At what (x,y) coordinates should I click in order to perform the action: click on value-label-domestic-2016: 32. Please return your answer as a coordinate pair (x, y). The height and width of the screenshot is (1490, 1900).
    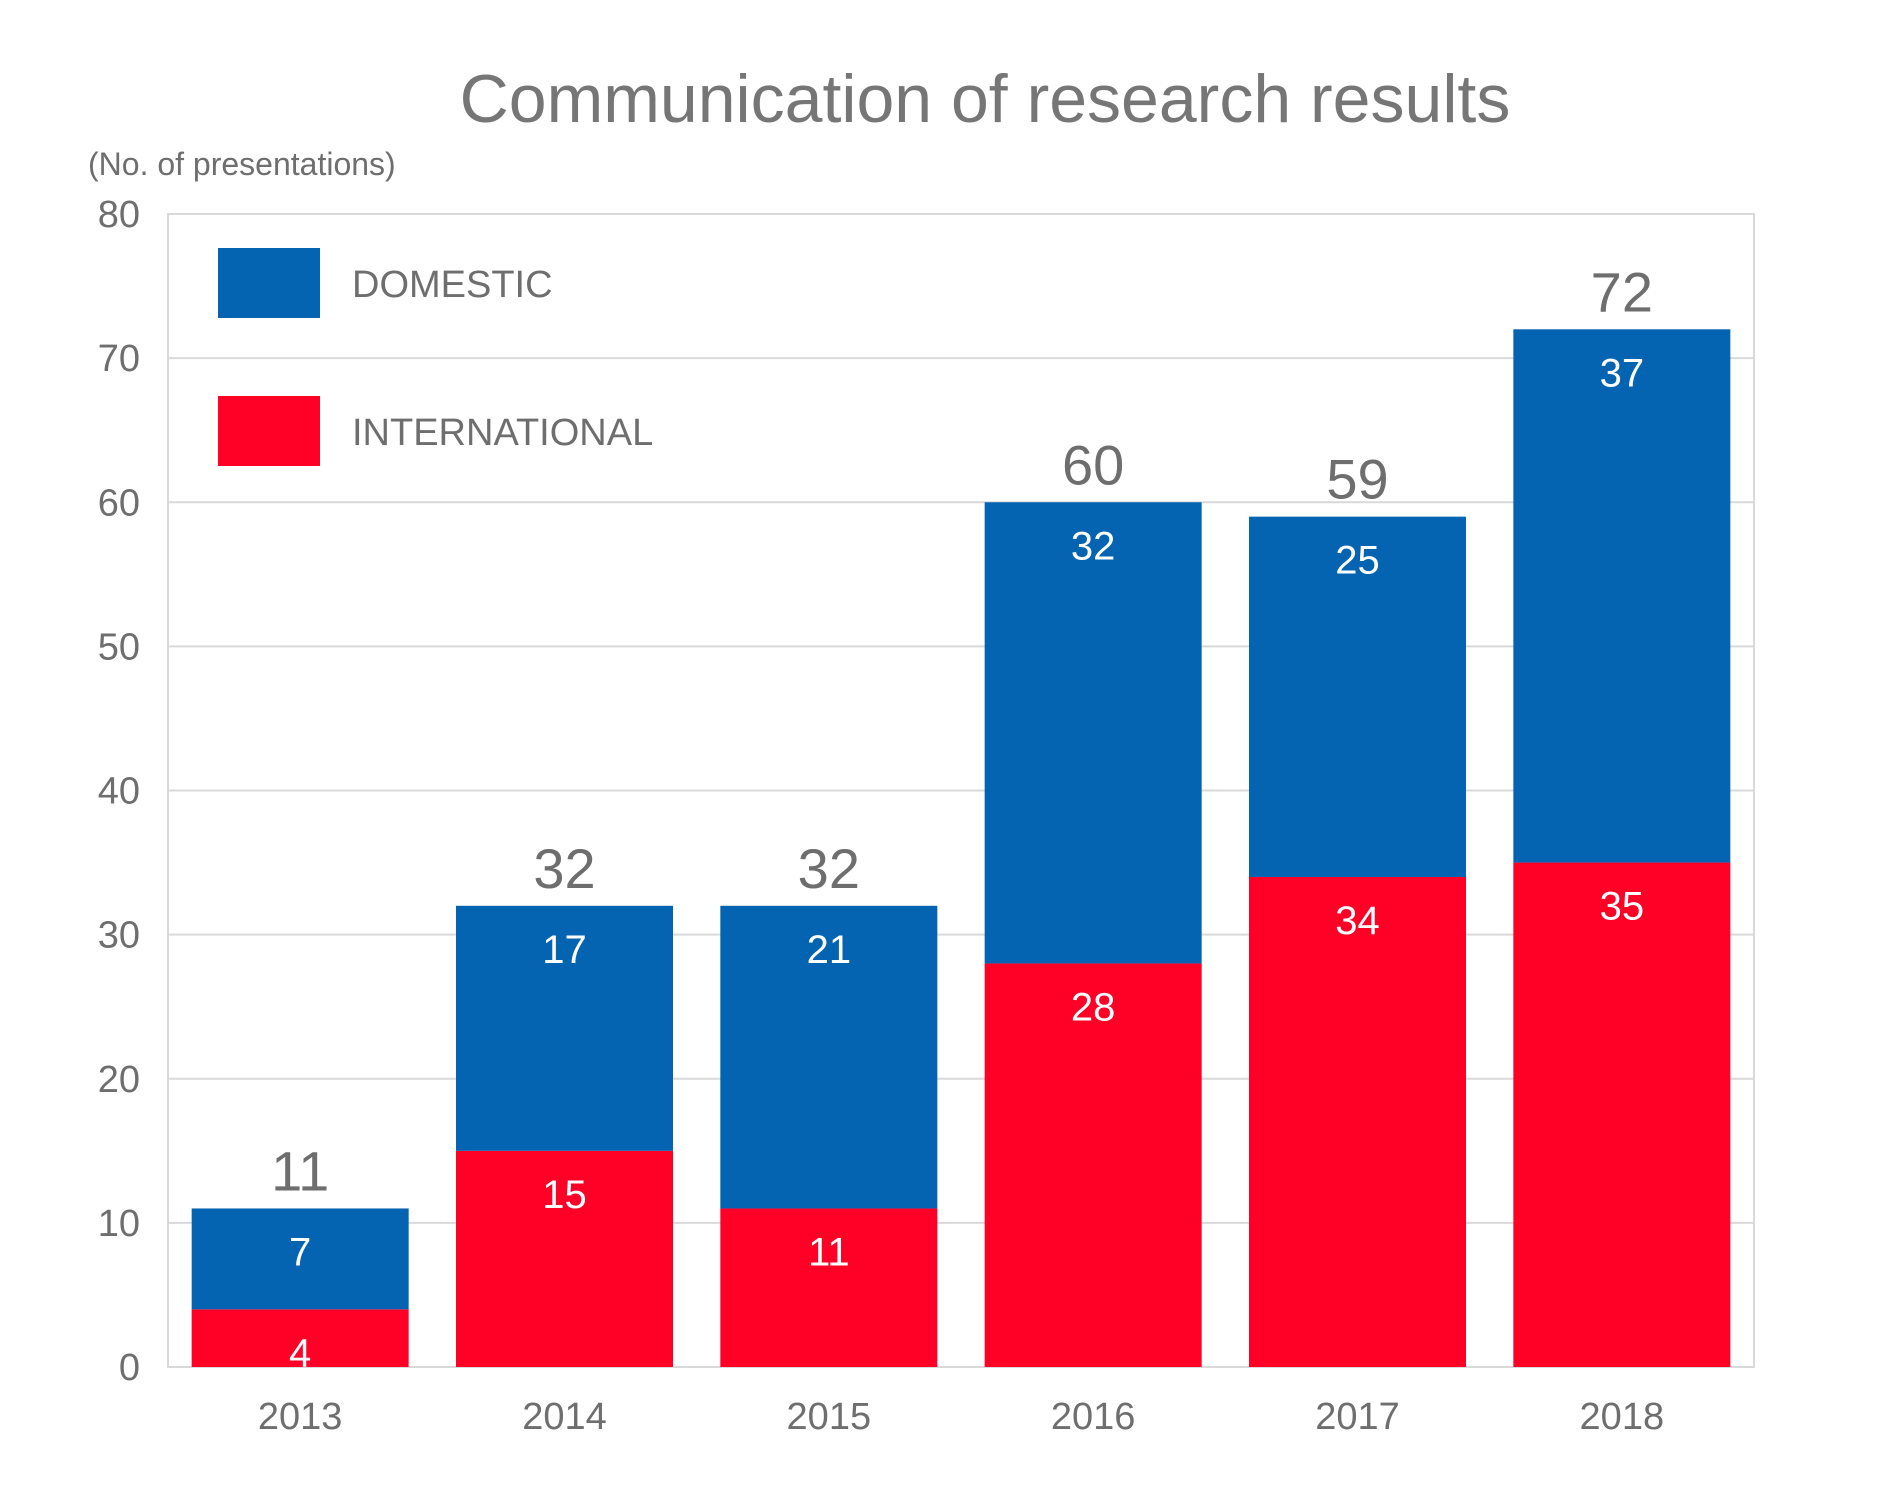
    Looking at the image, I should click on (1093, 546).